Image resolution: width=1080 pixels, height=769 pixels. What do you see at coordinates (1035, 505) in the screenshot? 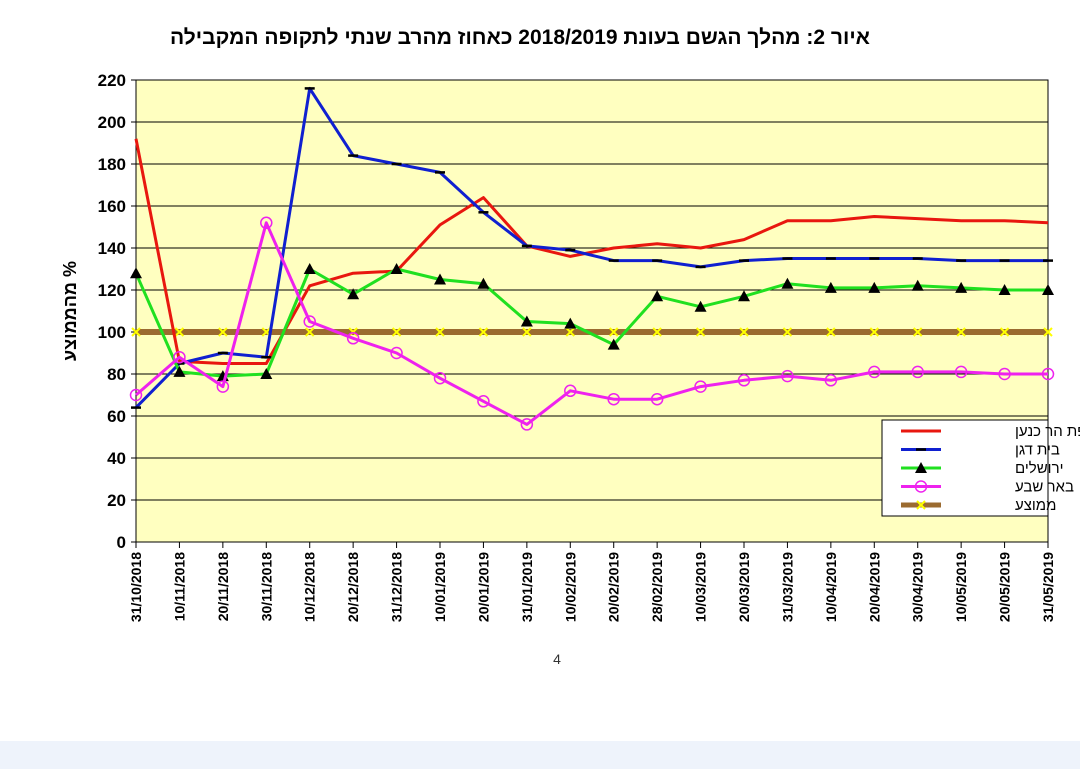
I see `legend-label: ממוצע` at bounding box center [1035, 505].